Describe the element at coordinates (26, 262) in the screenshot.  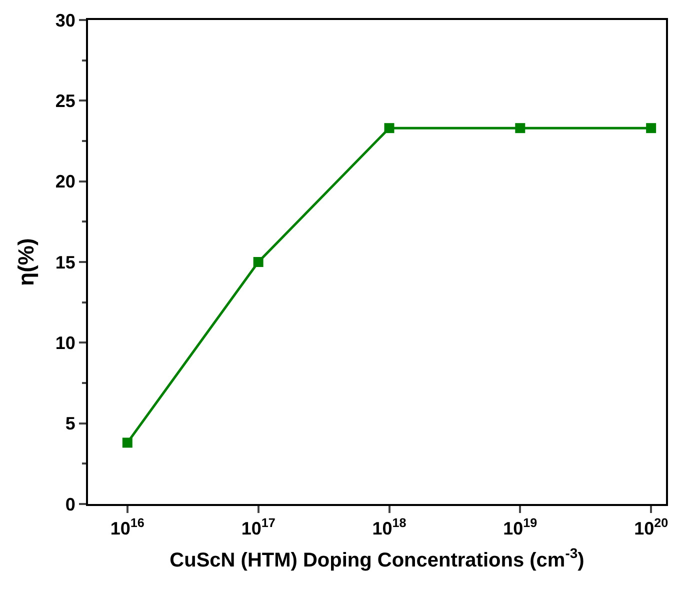
I see `y-axis-title: η(%)` at that location.